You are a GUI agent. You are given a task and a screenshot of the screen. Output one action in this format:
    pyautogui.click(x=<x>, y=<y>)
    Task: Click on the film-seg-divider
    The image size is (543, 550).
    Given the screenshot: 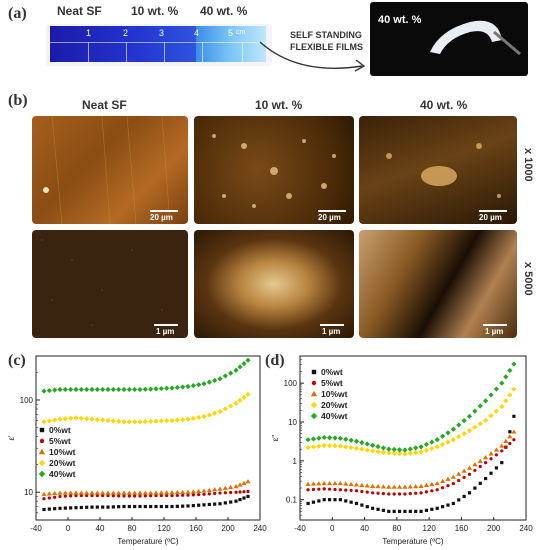 What is the action you would take?
    pyautogui.click(x=88, y=52)
    